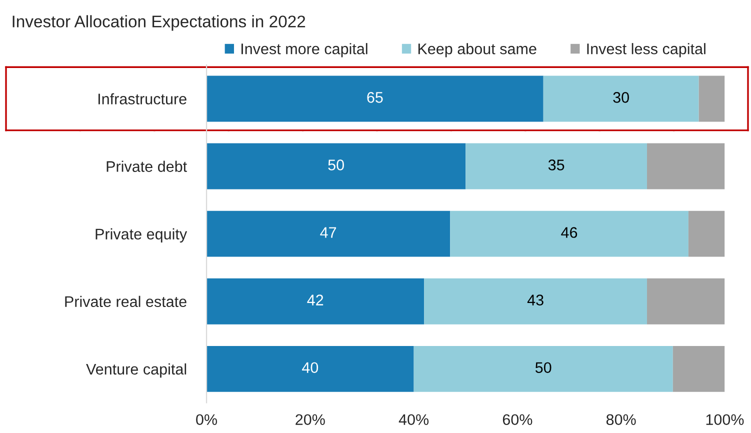 This screenshot has height=433, width=751. Describe the element at coordinates (517, 420) in the screenshot. I see `x-tick-label: 60%` at that location.